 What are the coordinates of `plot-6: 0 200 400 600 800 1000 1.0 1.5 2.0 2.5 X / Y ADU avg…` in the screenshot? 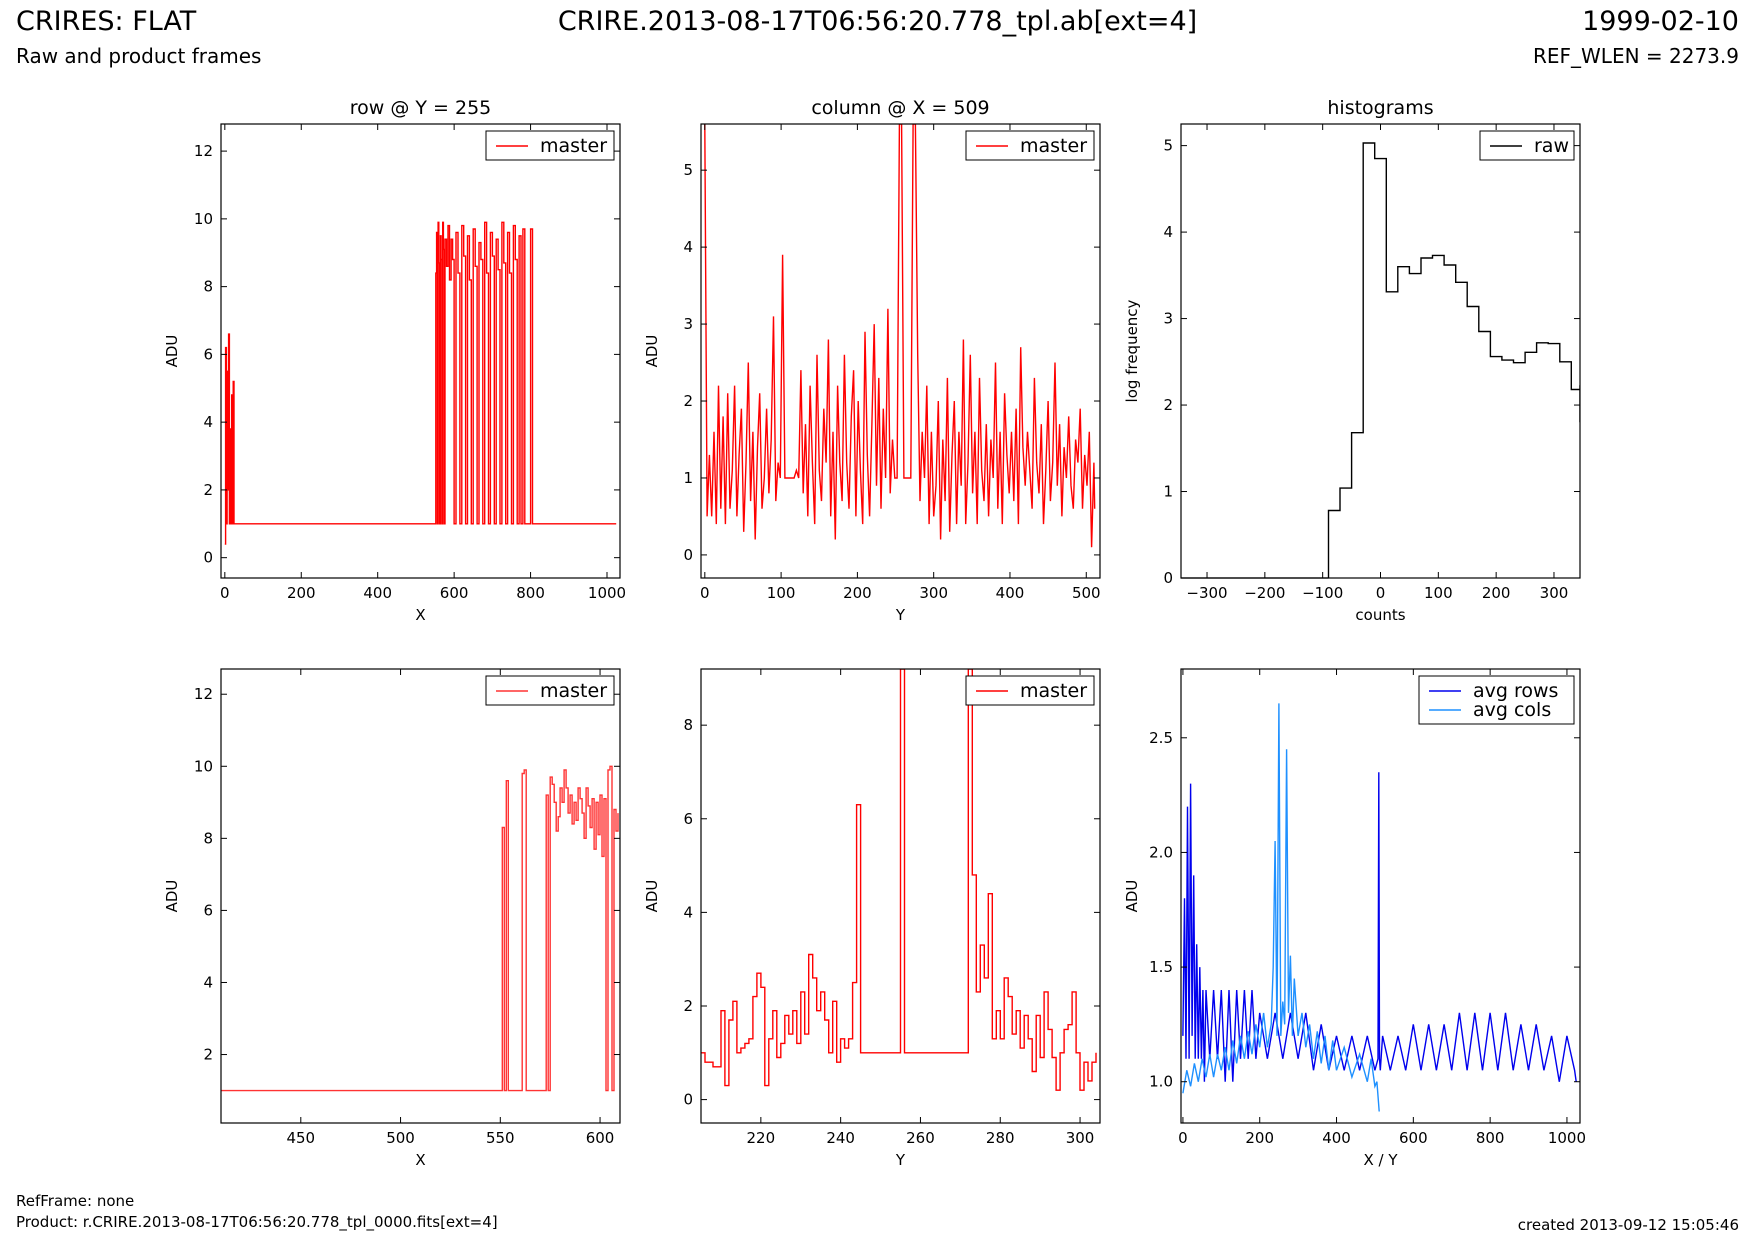 It's located at (1354, 918).